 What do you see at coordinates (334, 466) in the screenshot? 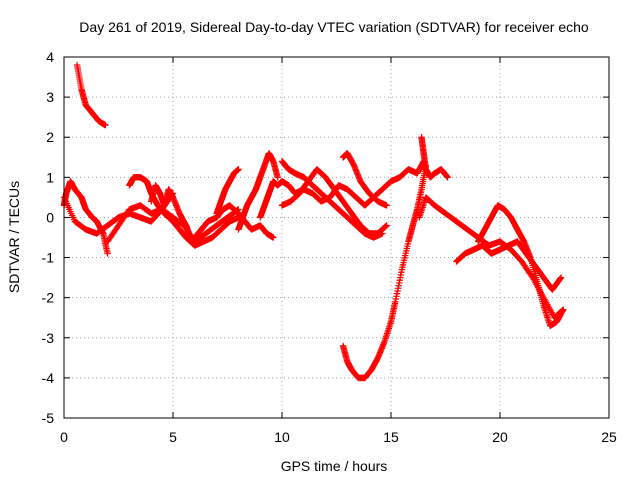
I see `x-axis-label: GPS time / hours` at bounding box center [334, 466].